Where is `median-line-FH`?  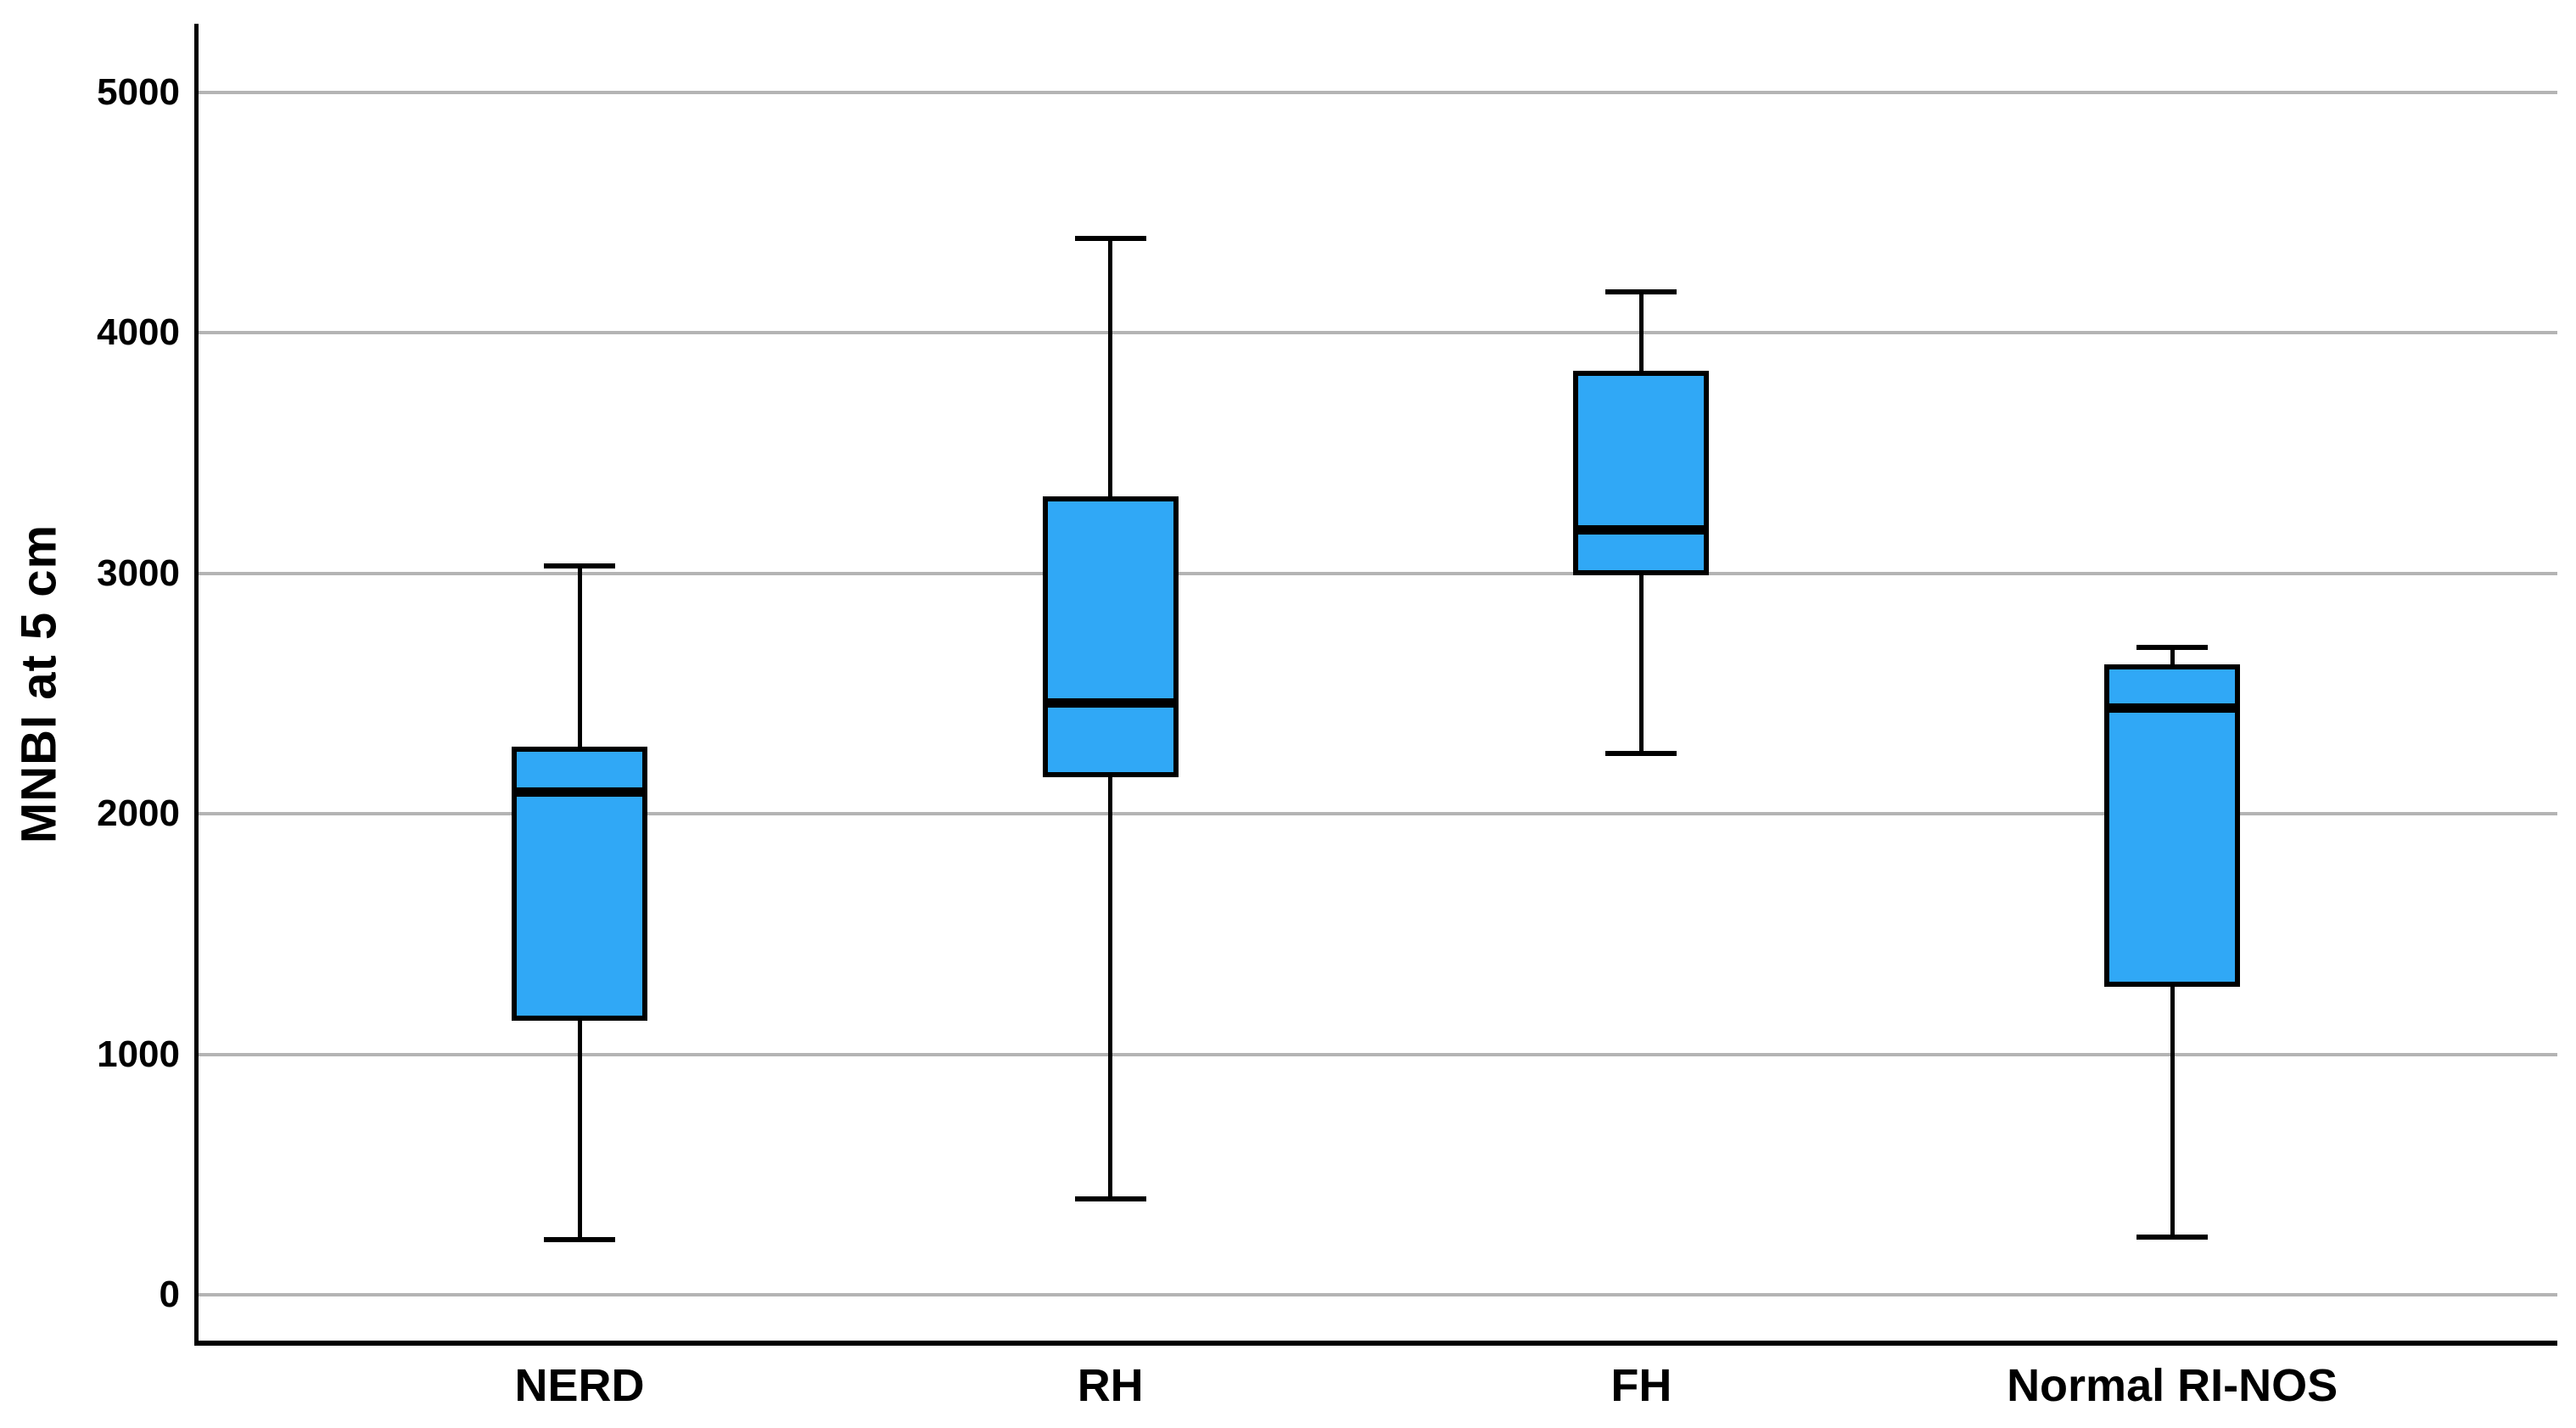 median-line-FH is located at coordinates (1641, 529).